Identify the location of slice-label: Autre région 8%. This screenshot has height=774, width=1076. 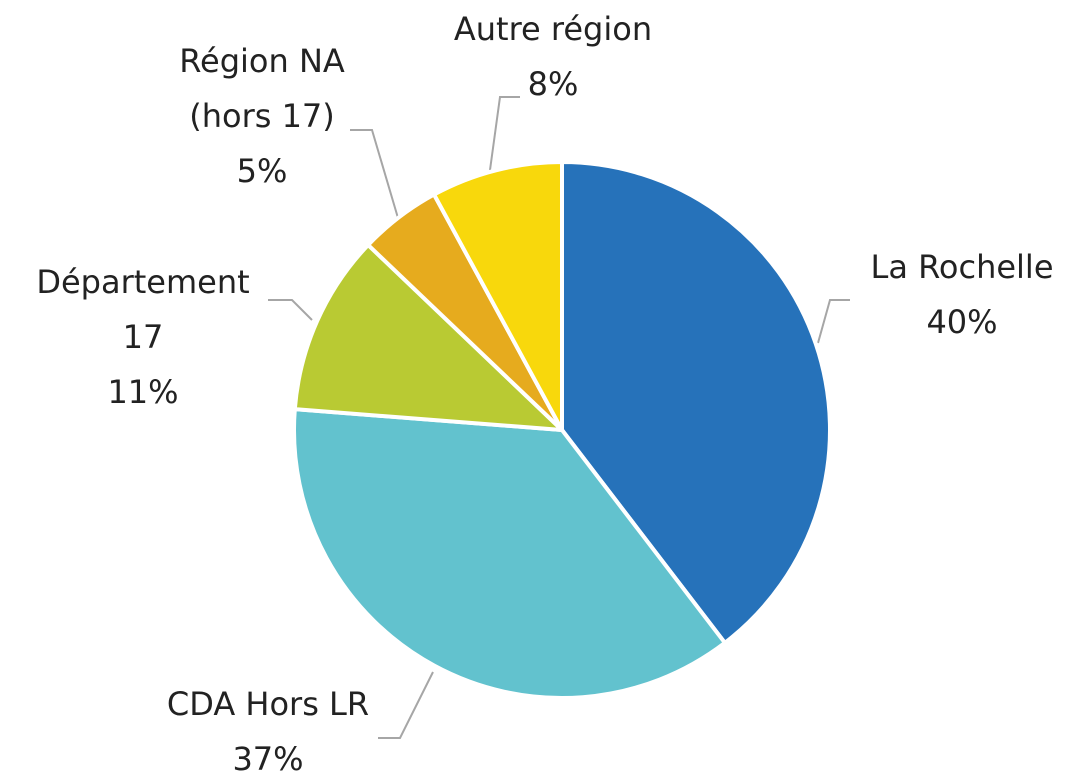
(553, 57).